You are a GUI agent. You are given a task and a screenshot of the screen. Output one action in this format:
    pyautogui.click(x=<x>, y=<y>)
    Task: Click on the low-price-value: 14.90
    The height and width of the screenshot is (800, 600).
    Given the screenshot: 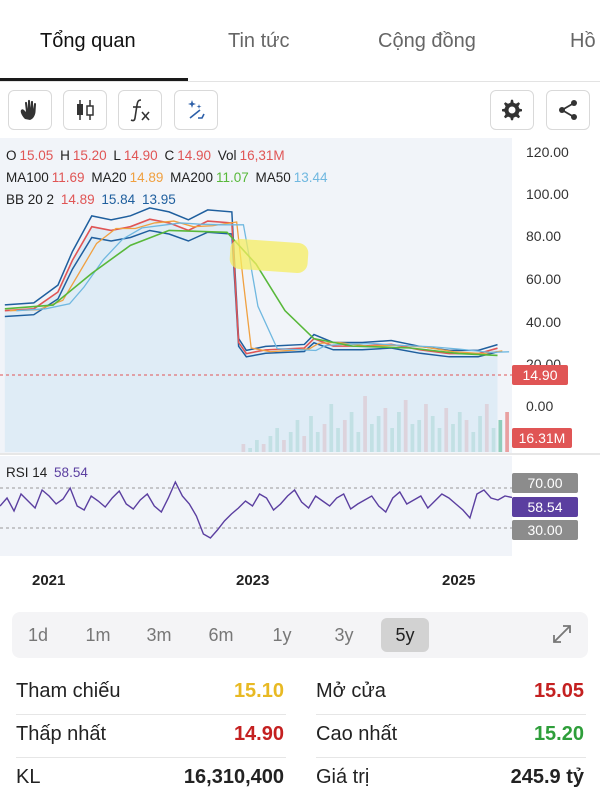 What is the action you would take?
    pyautogui.click(x=258, y=734)
    